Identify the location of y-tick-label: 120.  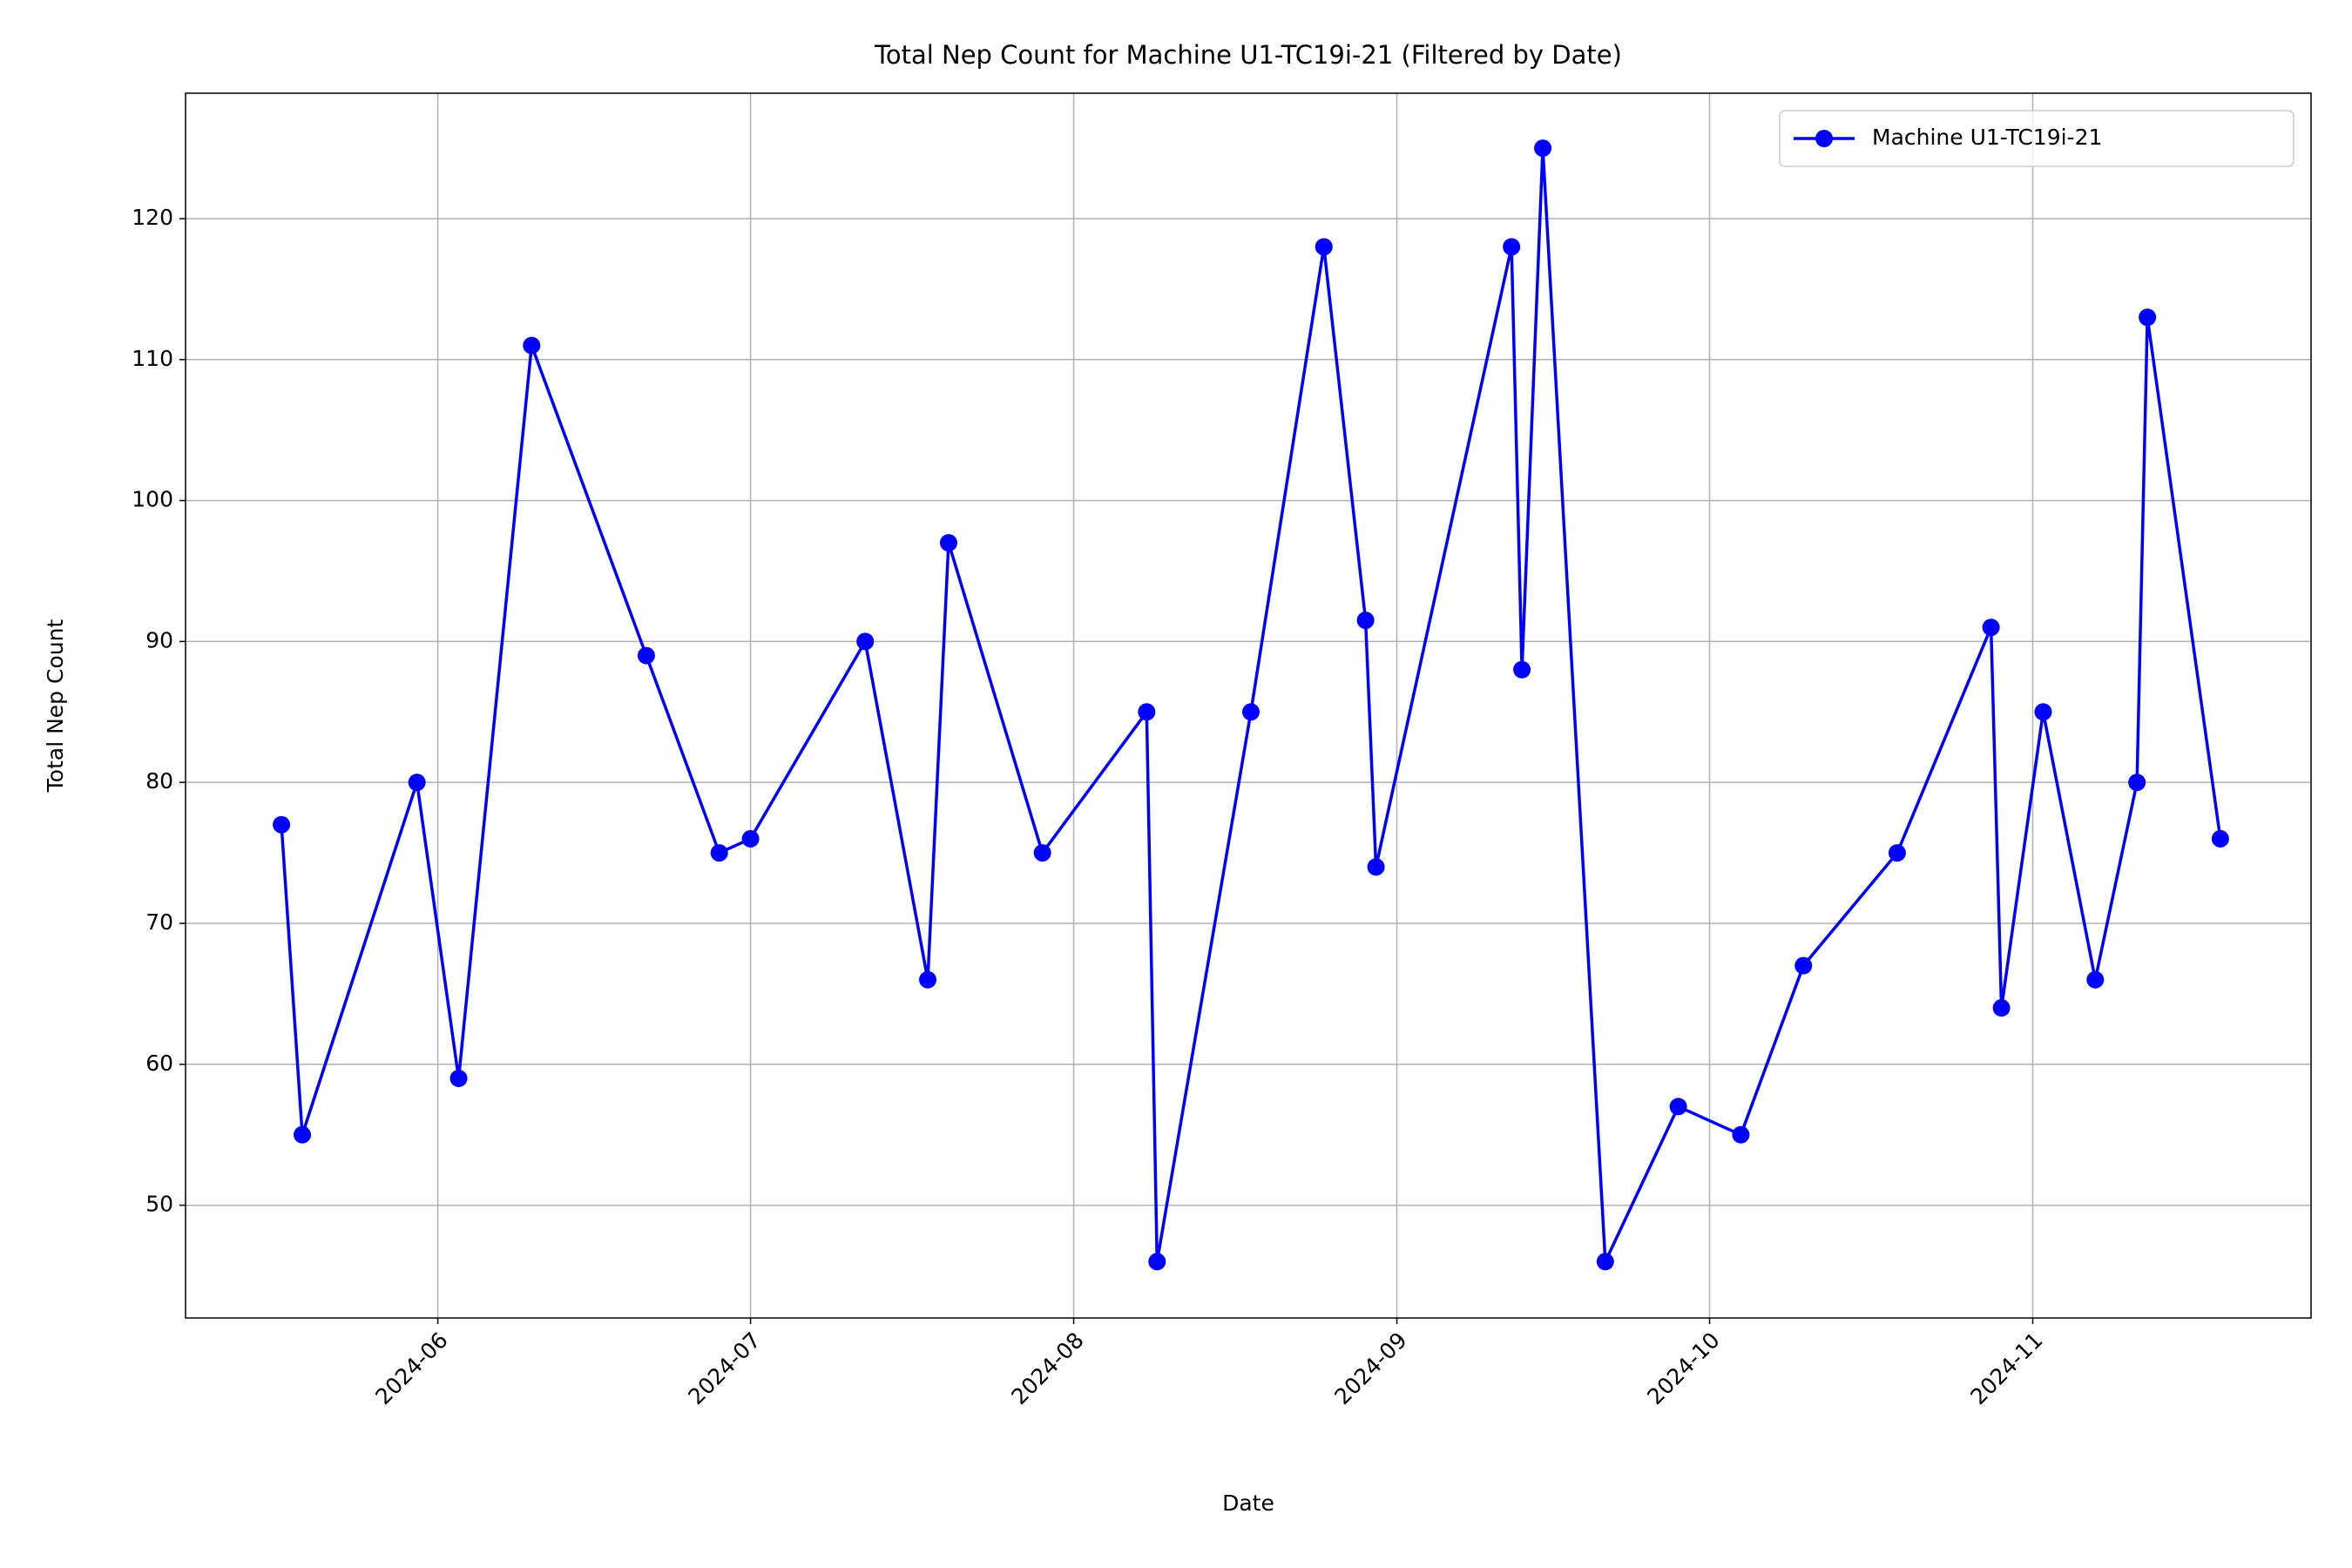
(152, 217).